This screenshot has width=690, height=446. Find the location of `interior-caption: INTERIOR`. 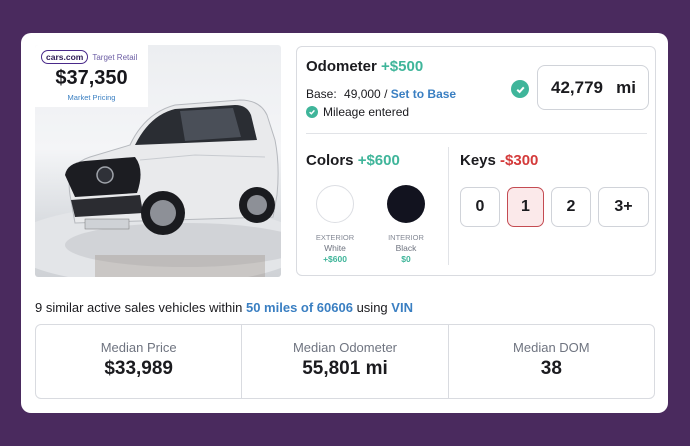

interior-caption: INTERIOR is located at coordinates (406, 237).